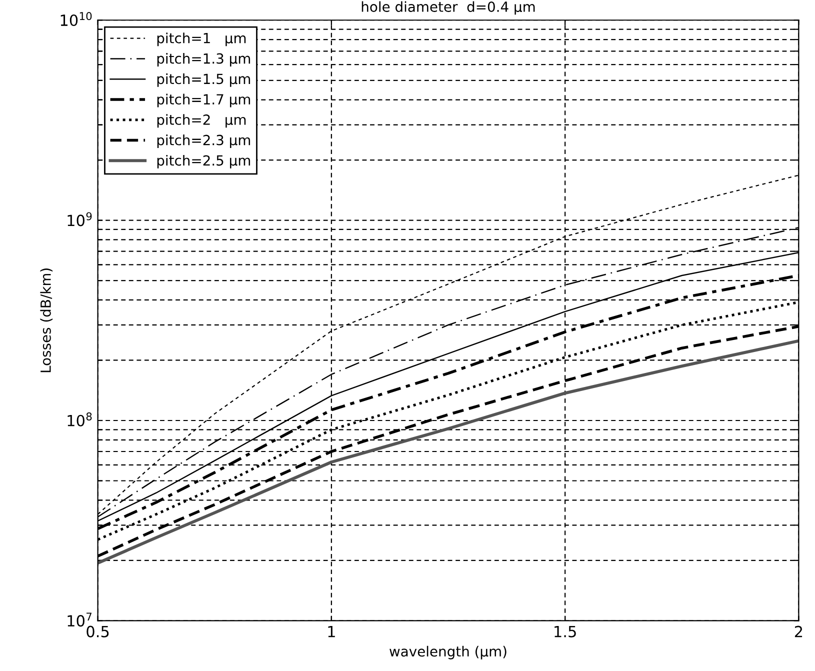 Image resolution: width=815 pixels, height=671 pixels. What do you see at coordinates (798, 632) in the screenshot?
I see `x-tick-label: 2` at bounding box center [798, 632].